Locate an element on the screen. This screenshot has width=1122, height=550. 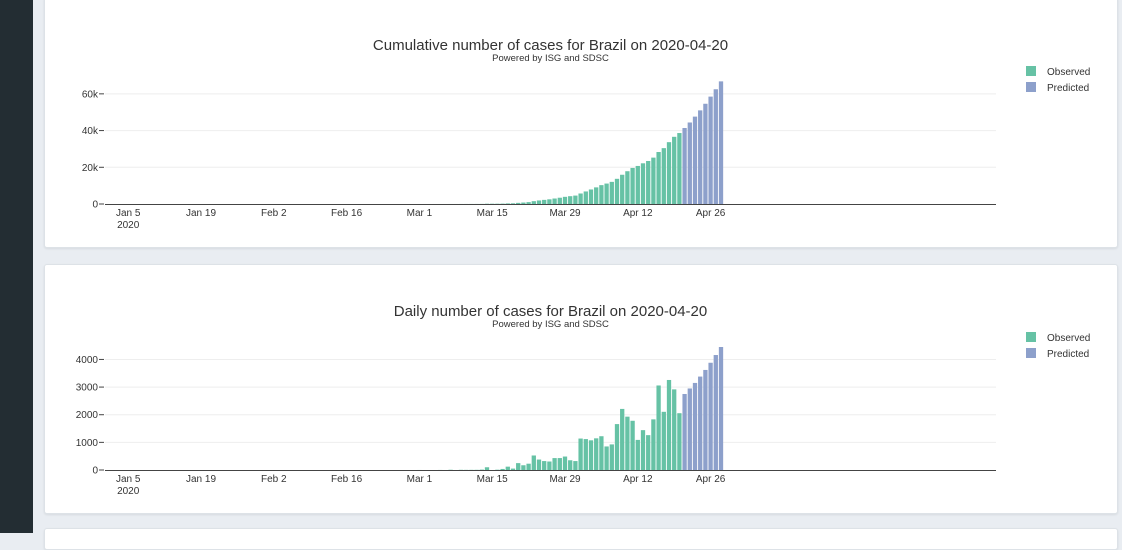
x-tick-label: Apr 12 is located at coordinates (638, 213).